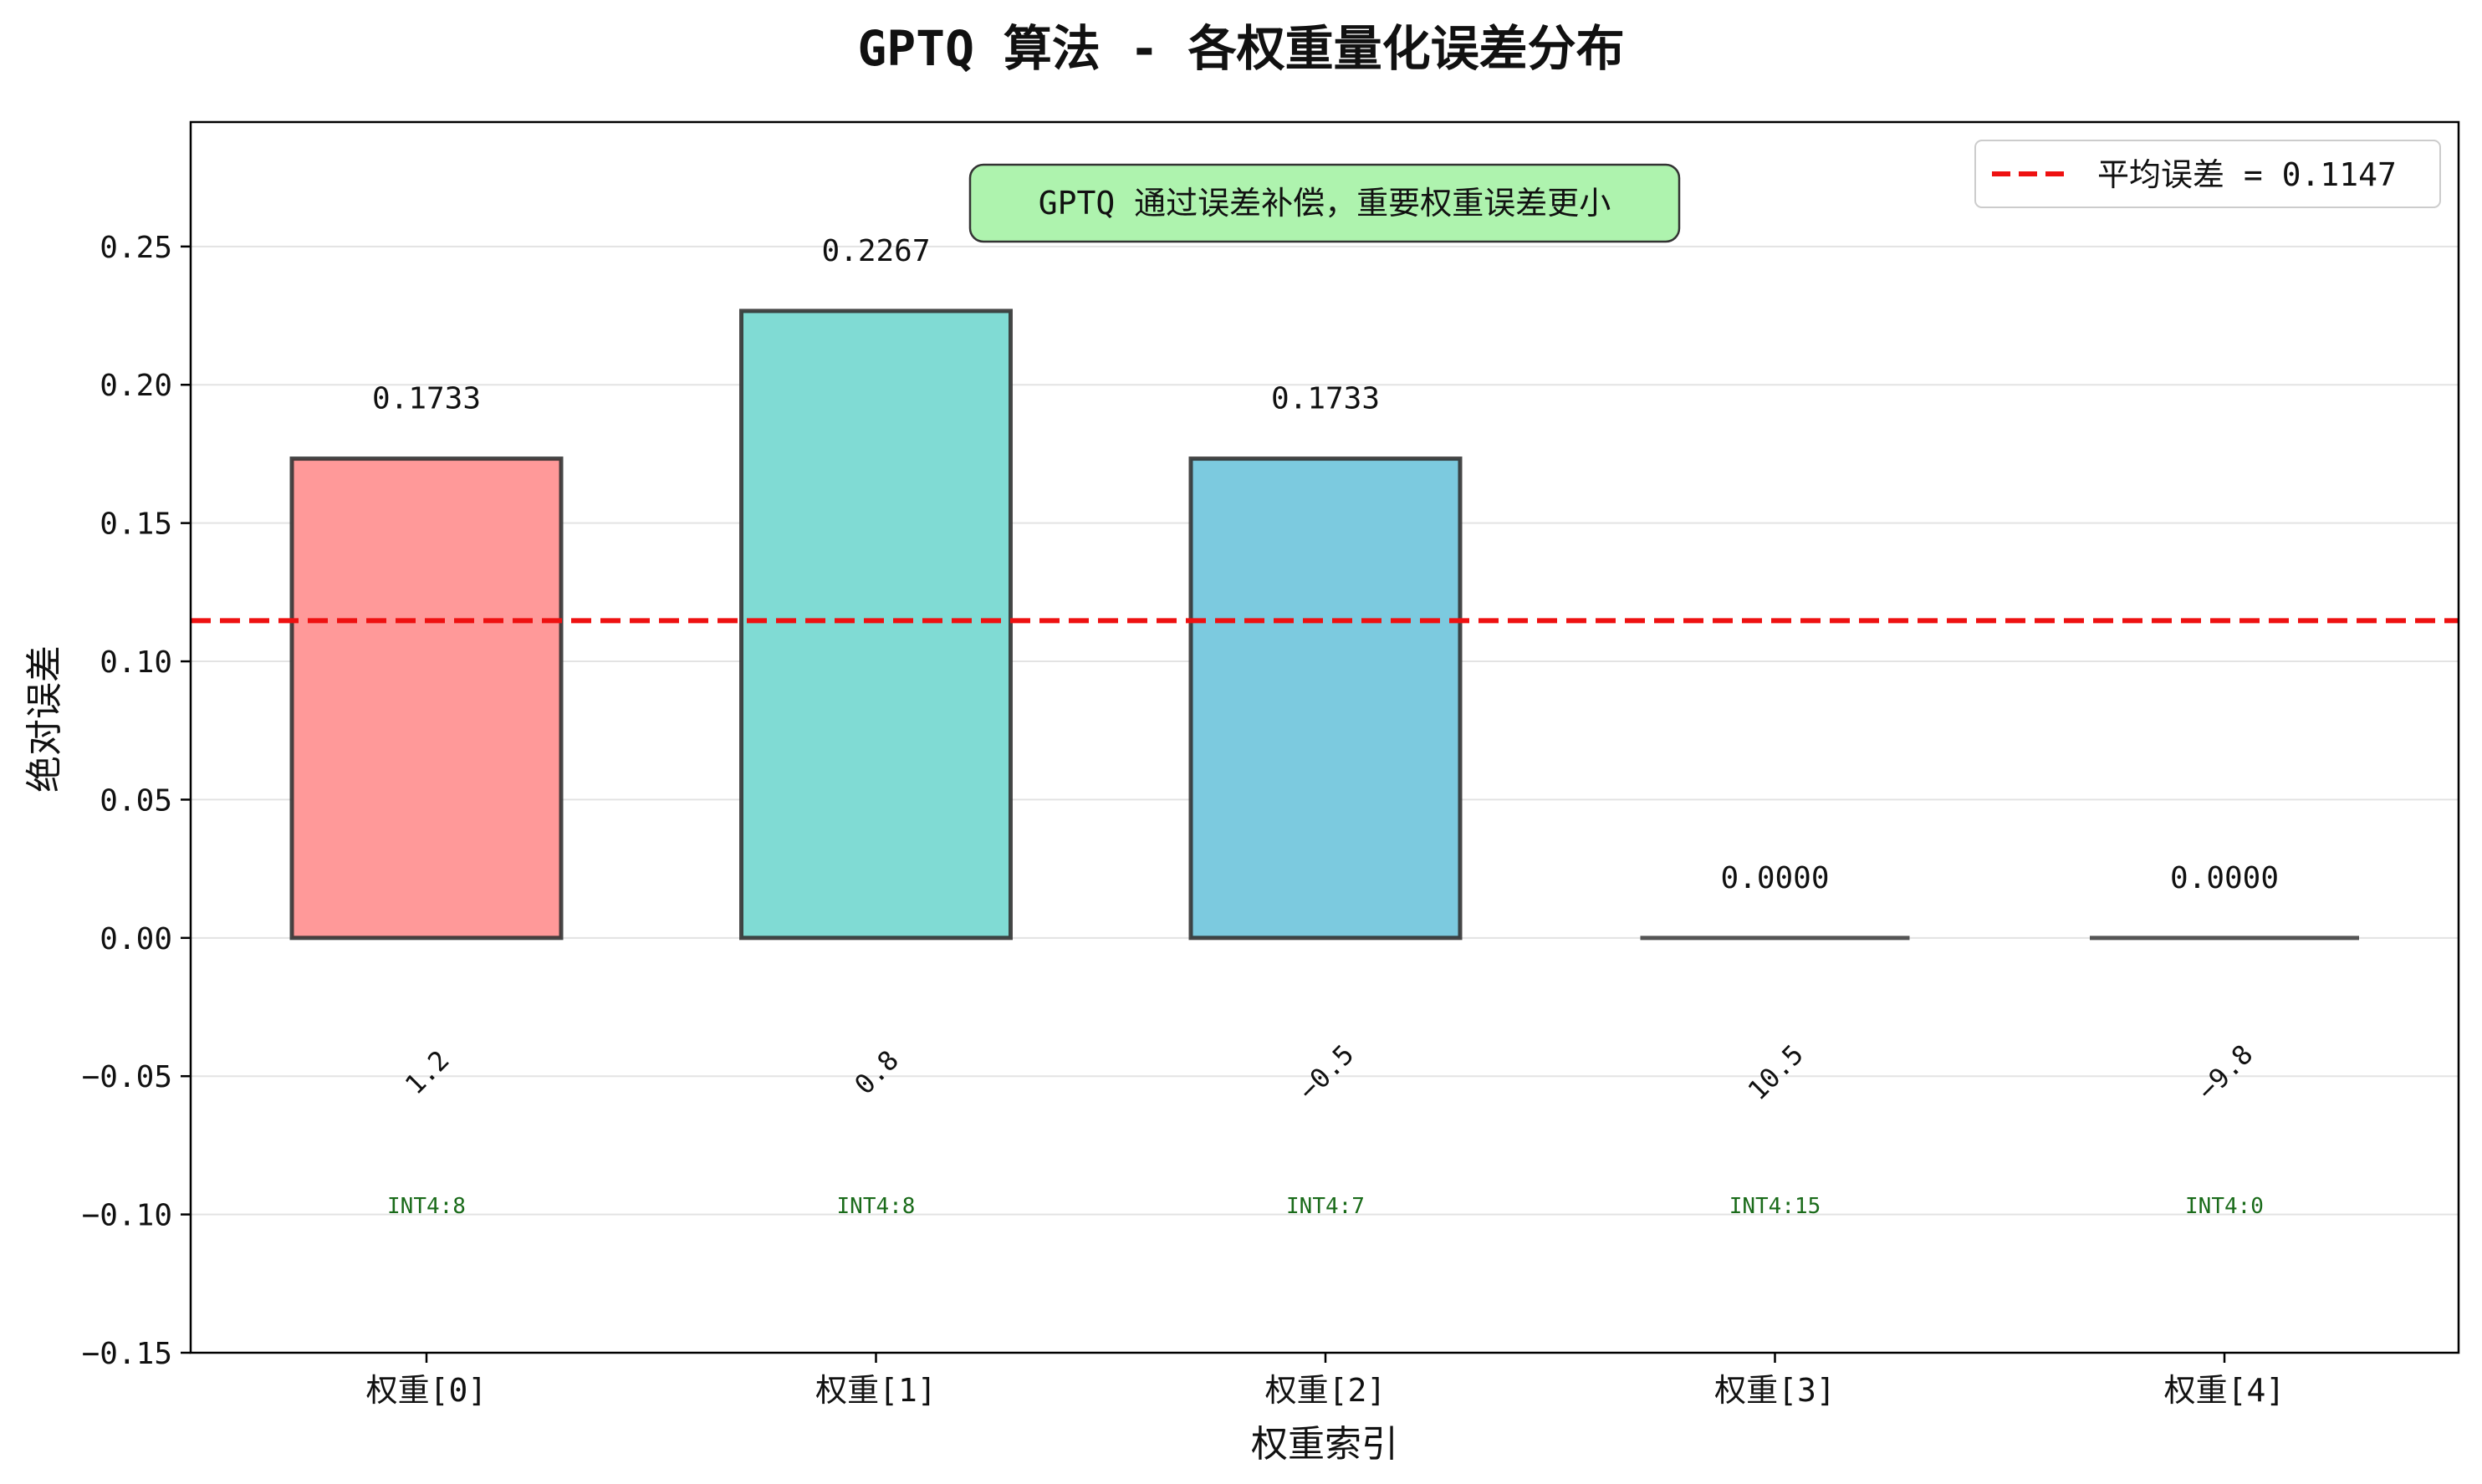 Image resolution: width=2482 pixels, height=1484 pixels. Describe the element at coordinates (1775, 1206) in the screenshot. I see `int4-label: INT4:15` at that location.